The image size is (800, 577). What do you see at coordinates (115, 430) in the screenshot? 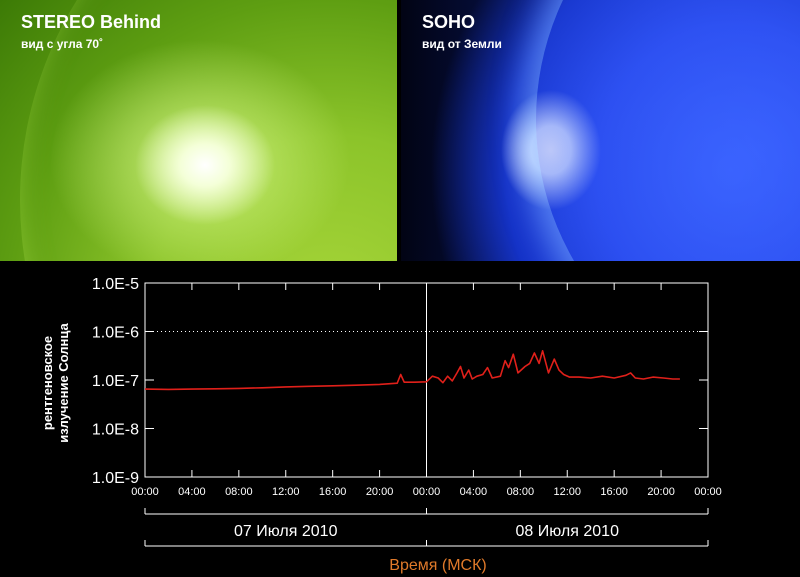
I see `y-tick-label: 1.0E-8` at bounding box center [115, 430].